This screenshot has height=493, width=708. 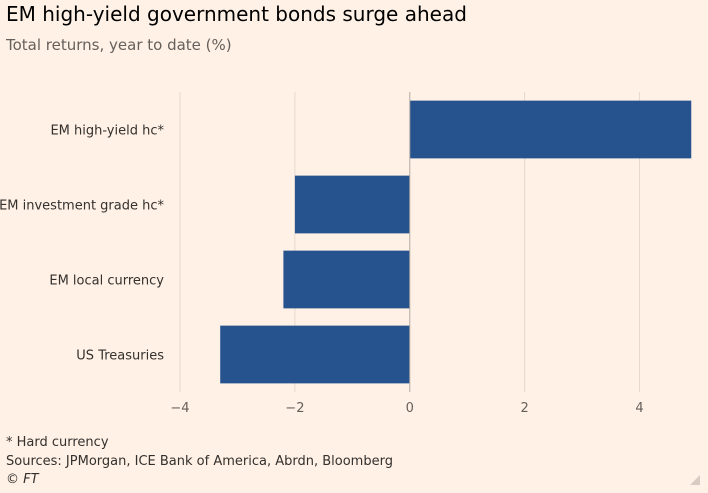 I want to click on x-tick-label: −2, so click(x=294, y=408).